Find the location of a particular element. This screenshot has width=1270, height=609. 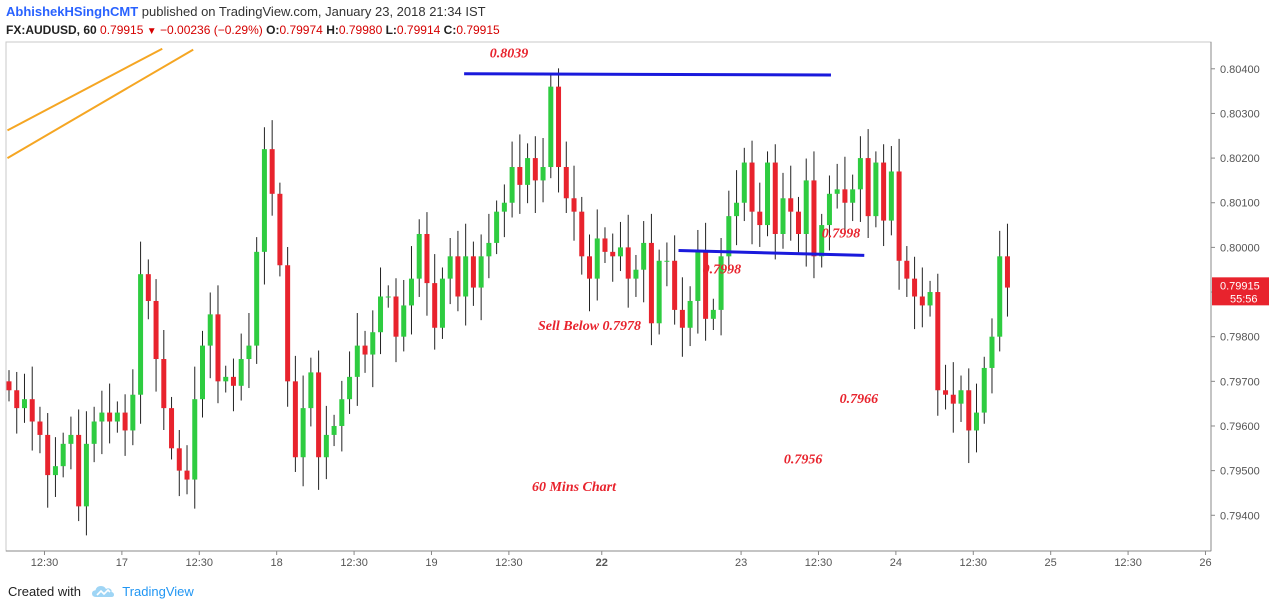

last-price: 0.79915 is located at coordinates (122, 30).